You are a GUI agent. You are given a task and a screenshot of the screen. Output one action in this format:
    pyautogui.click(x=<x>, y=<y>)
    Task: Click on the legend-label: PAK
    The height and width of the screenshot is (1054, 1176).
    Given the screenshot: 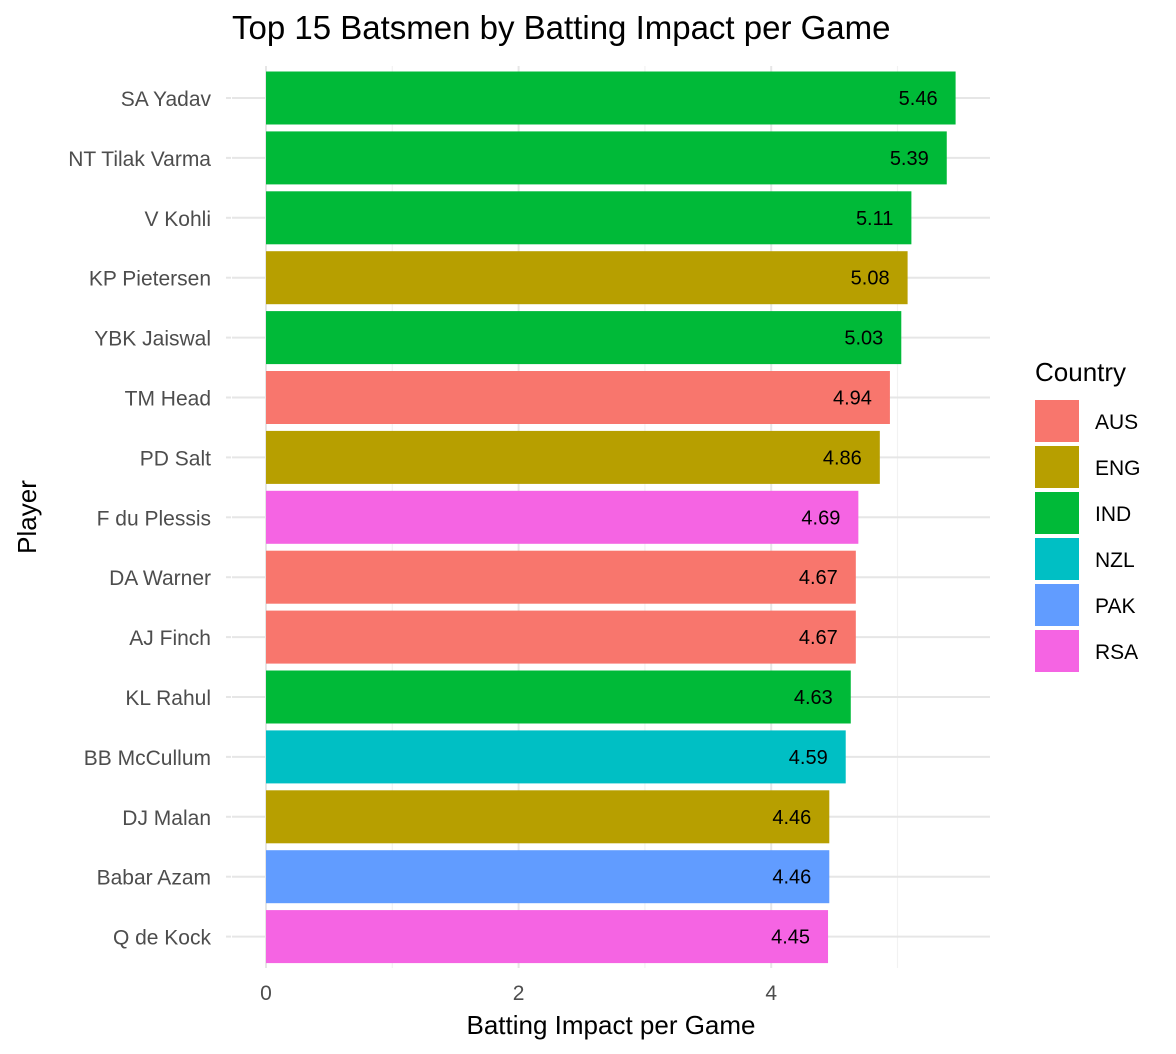 What is the action you would take?
    pyautogui.click(x=1115, y=606)
    